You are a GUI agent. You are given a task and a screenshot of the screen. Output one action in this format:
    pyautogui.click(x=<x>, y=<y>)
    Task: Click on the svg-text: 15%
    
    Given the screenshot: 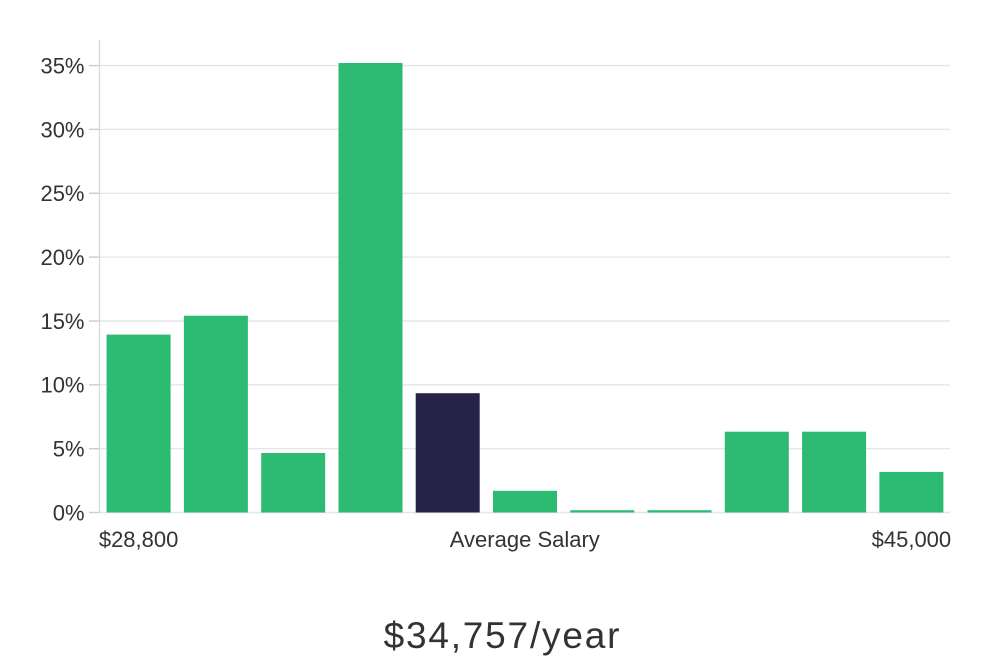 What is the action you would take?
    pyautogui.click(x=62, y=321)
    